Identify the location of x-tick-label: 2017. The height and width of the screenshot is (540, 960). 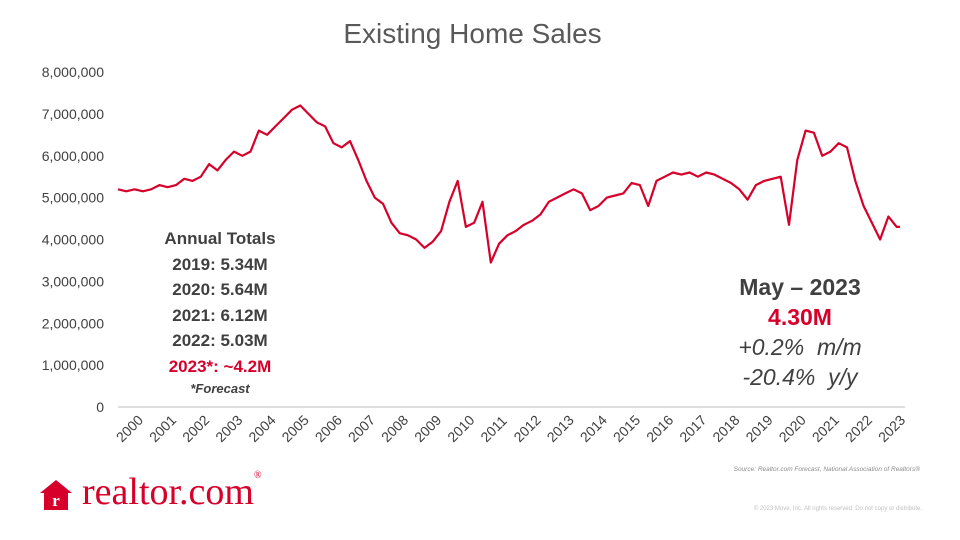
(692, 428).